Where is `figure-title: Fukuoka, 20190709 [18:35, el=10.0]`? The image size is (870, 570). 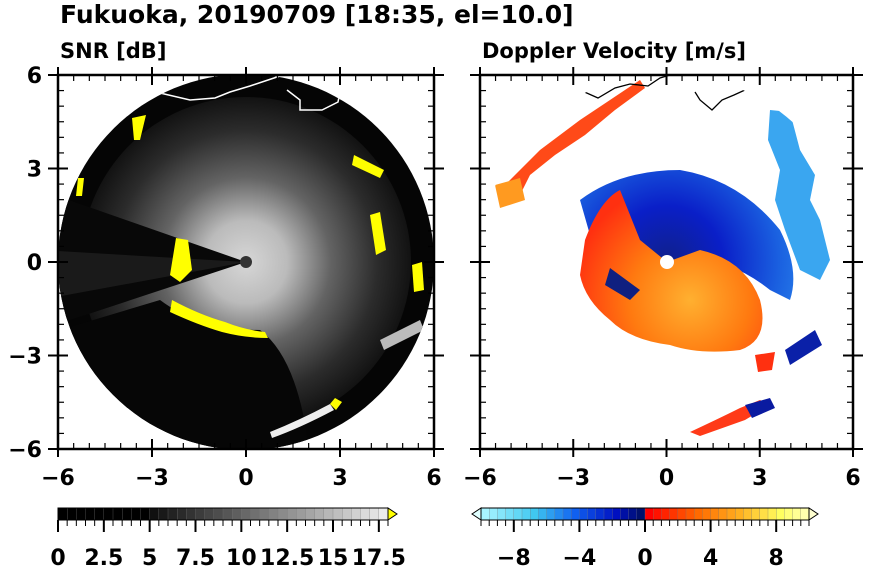 figure-title: Fukuoka, 20190709 [18:35, el=10.0] is located at coordinates (317, 14).